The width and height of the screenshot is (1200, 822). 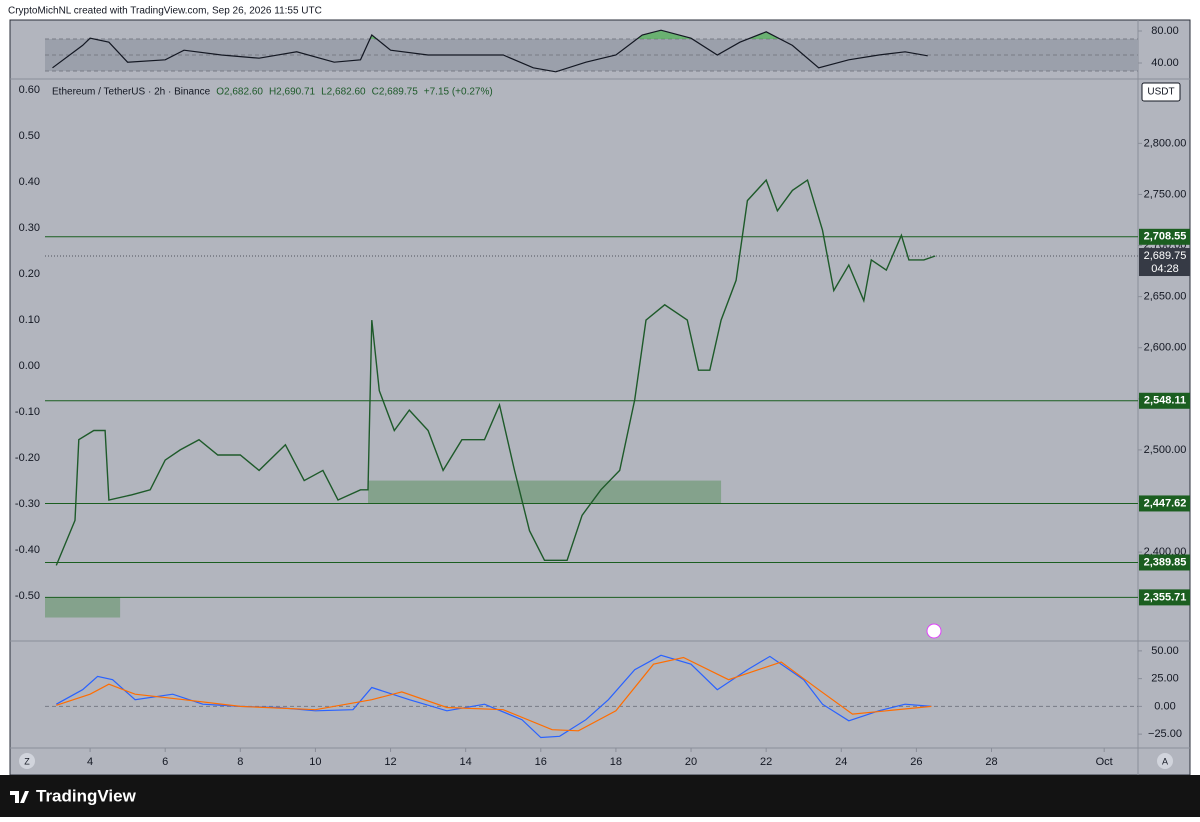 What do you see at coordinates (1165, 679) in the screenshot?
I see `y-tick-label: 25.00` at bounding box center [1165, 679].